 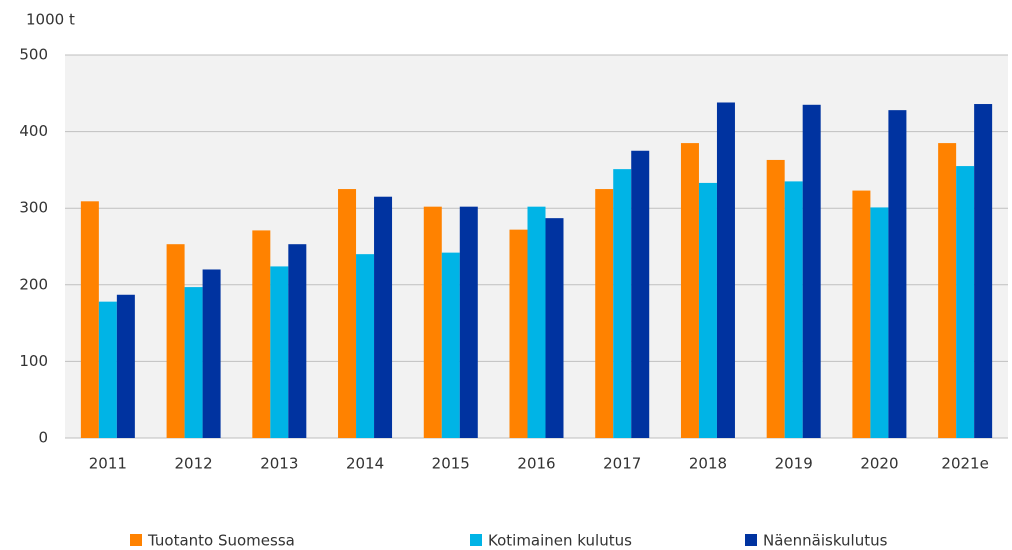 I want to click on x-tick-label: 2016, so click(x=536, y=464).